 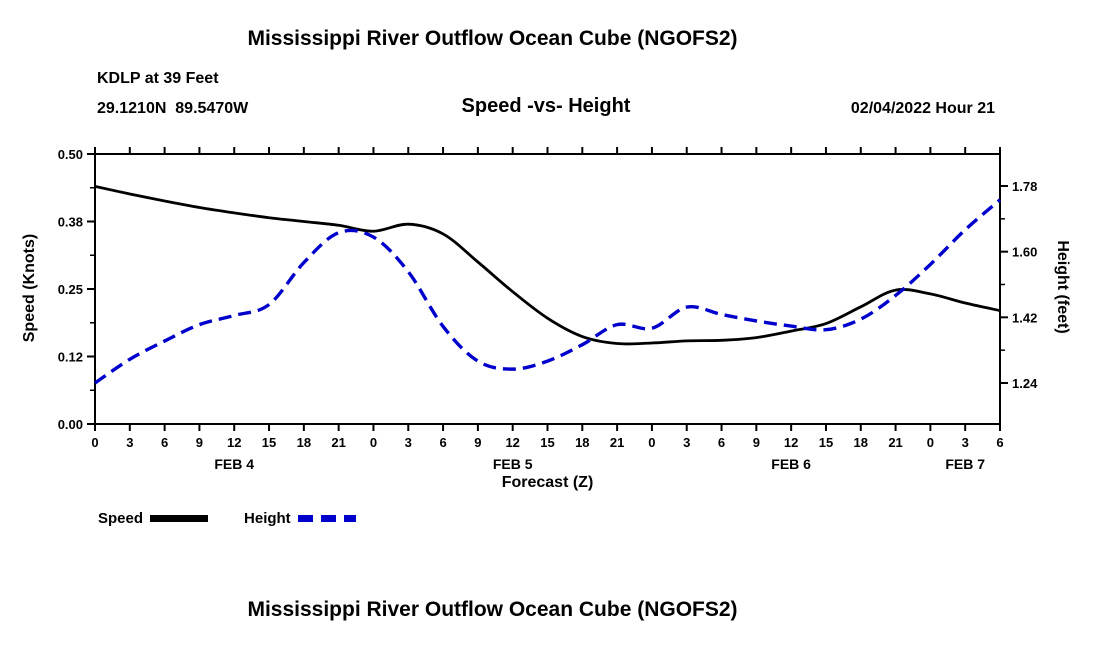 I want to click on legend-speed-label: Speed, so click(x=121, y=518).